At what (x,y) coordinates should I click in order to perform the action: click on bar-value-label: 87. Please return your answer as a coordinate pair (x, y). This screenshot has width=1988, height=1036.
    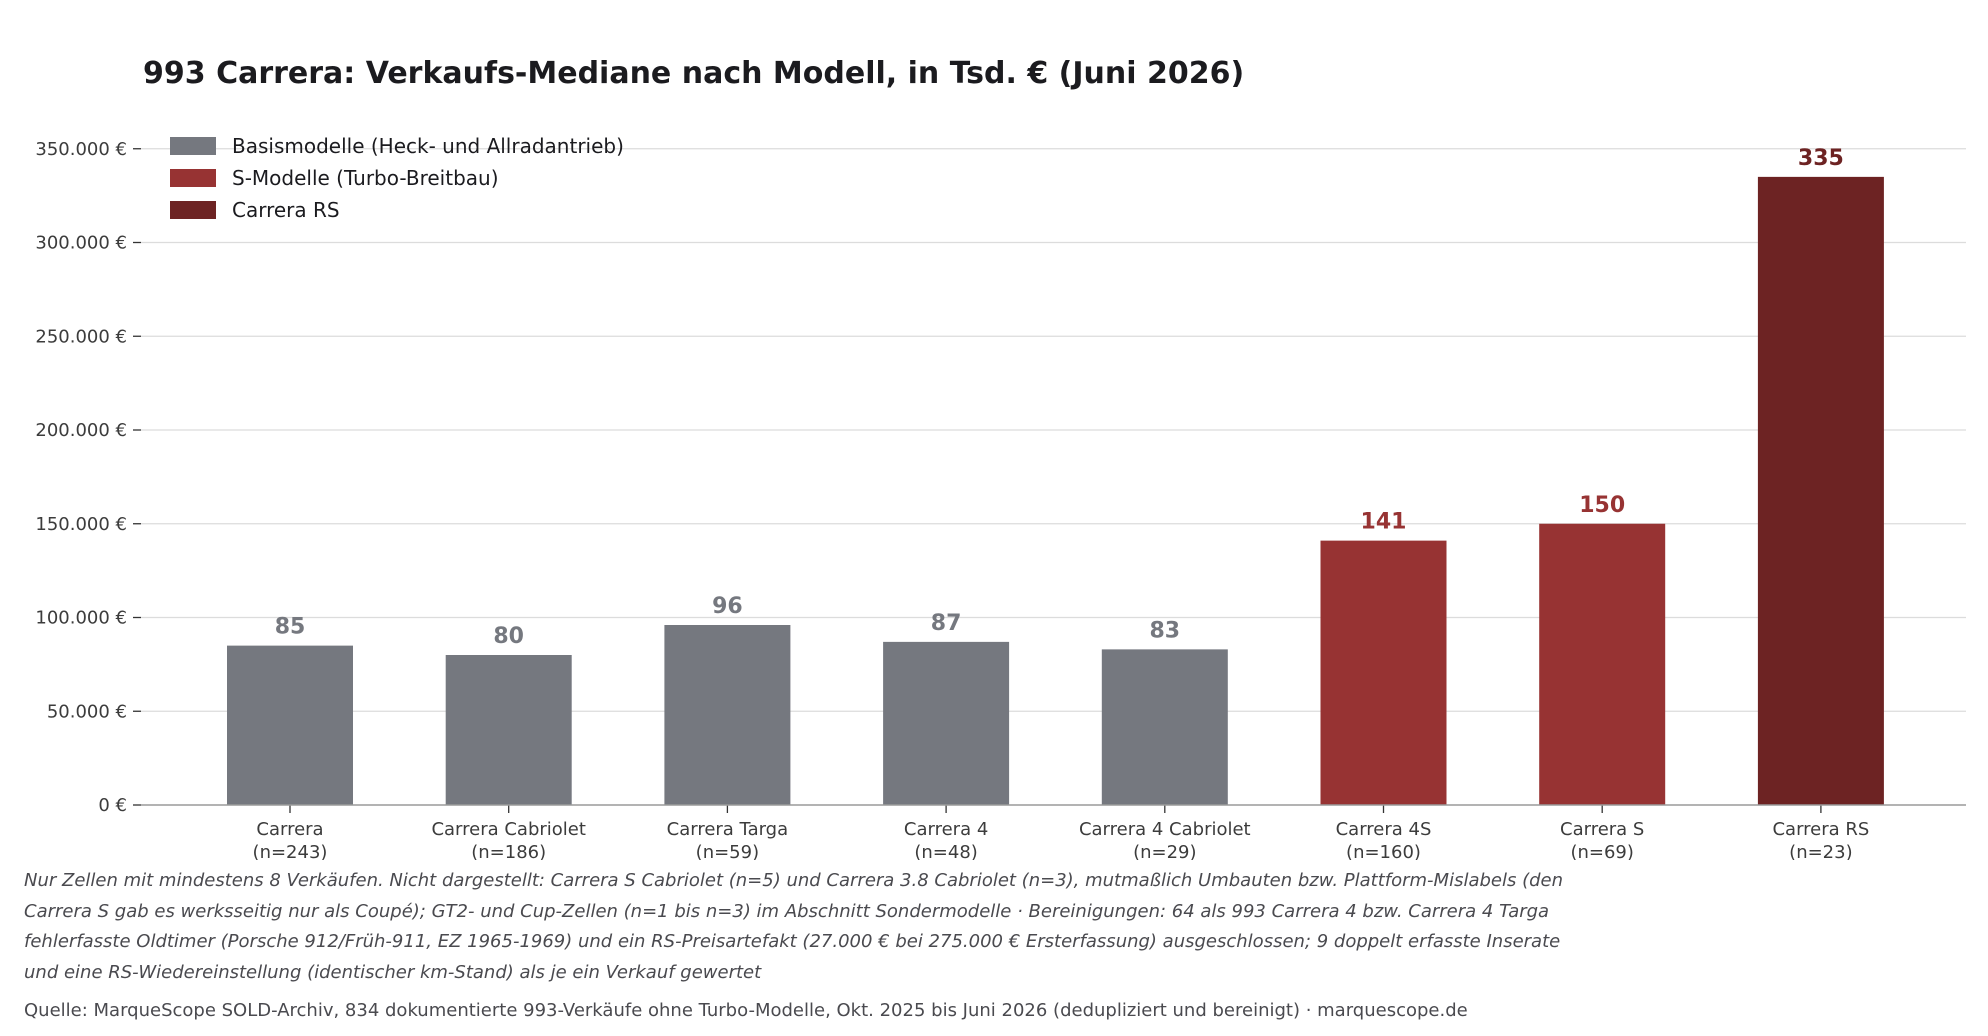
    Looking at the image, I should click on (946, 623).